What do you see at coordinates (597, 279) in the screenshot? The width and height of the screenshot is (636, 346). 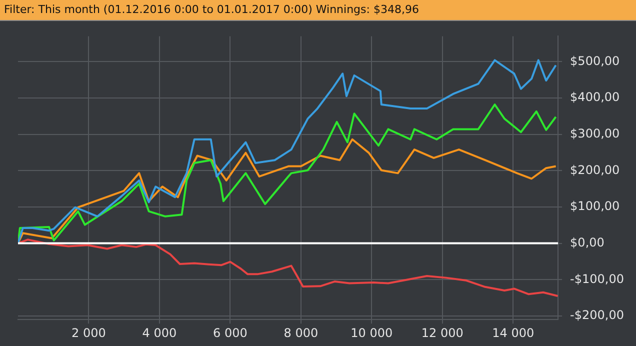 I see `y-tick-label: -$100,00` at bounding box center [597, 279].